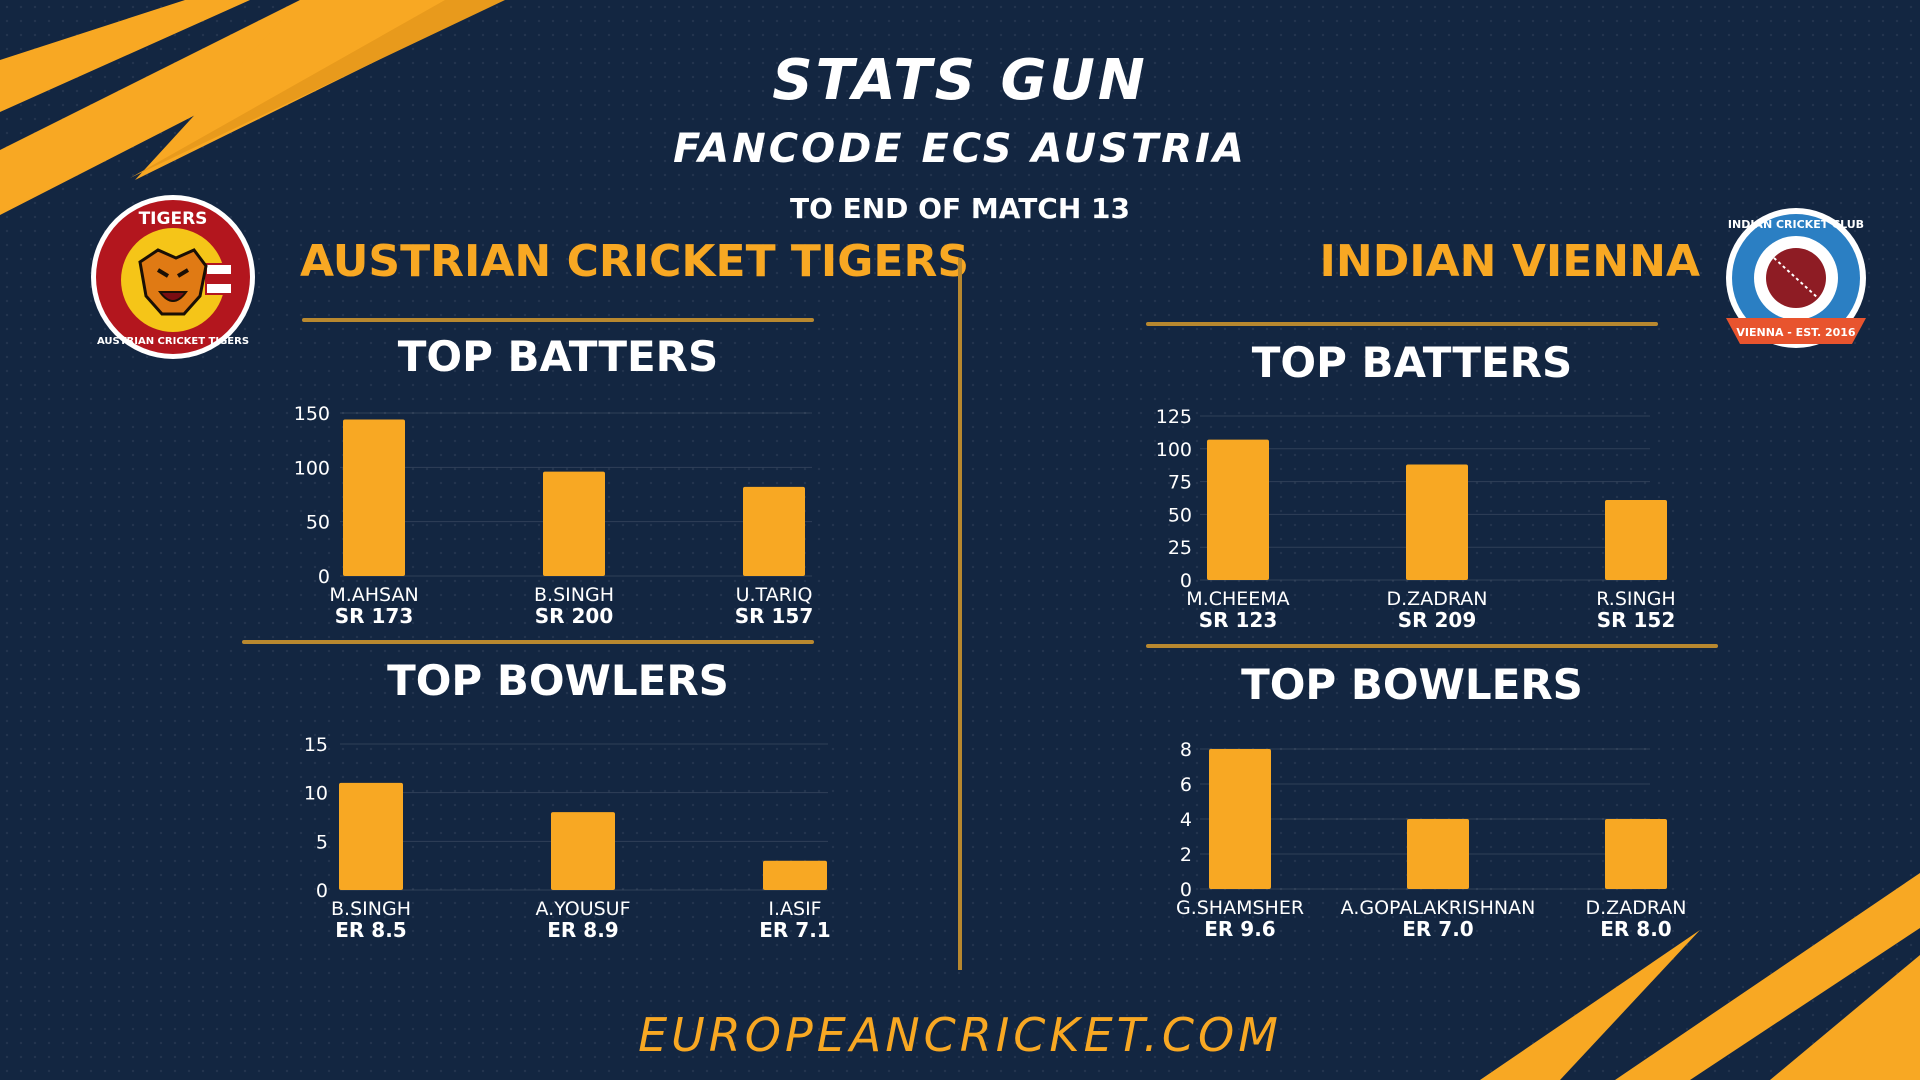 This screenshot has width=1920, height=1080. What do you see at coordinates (1186, 855) in the screenshot?
I see `y-tick-label: 2` at bounding box center [1186, 855].